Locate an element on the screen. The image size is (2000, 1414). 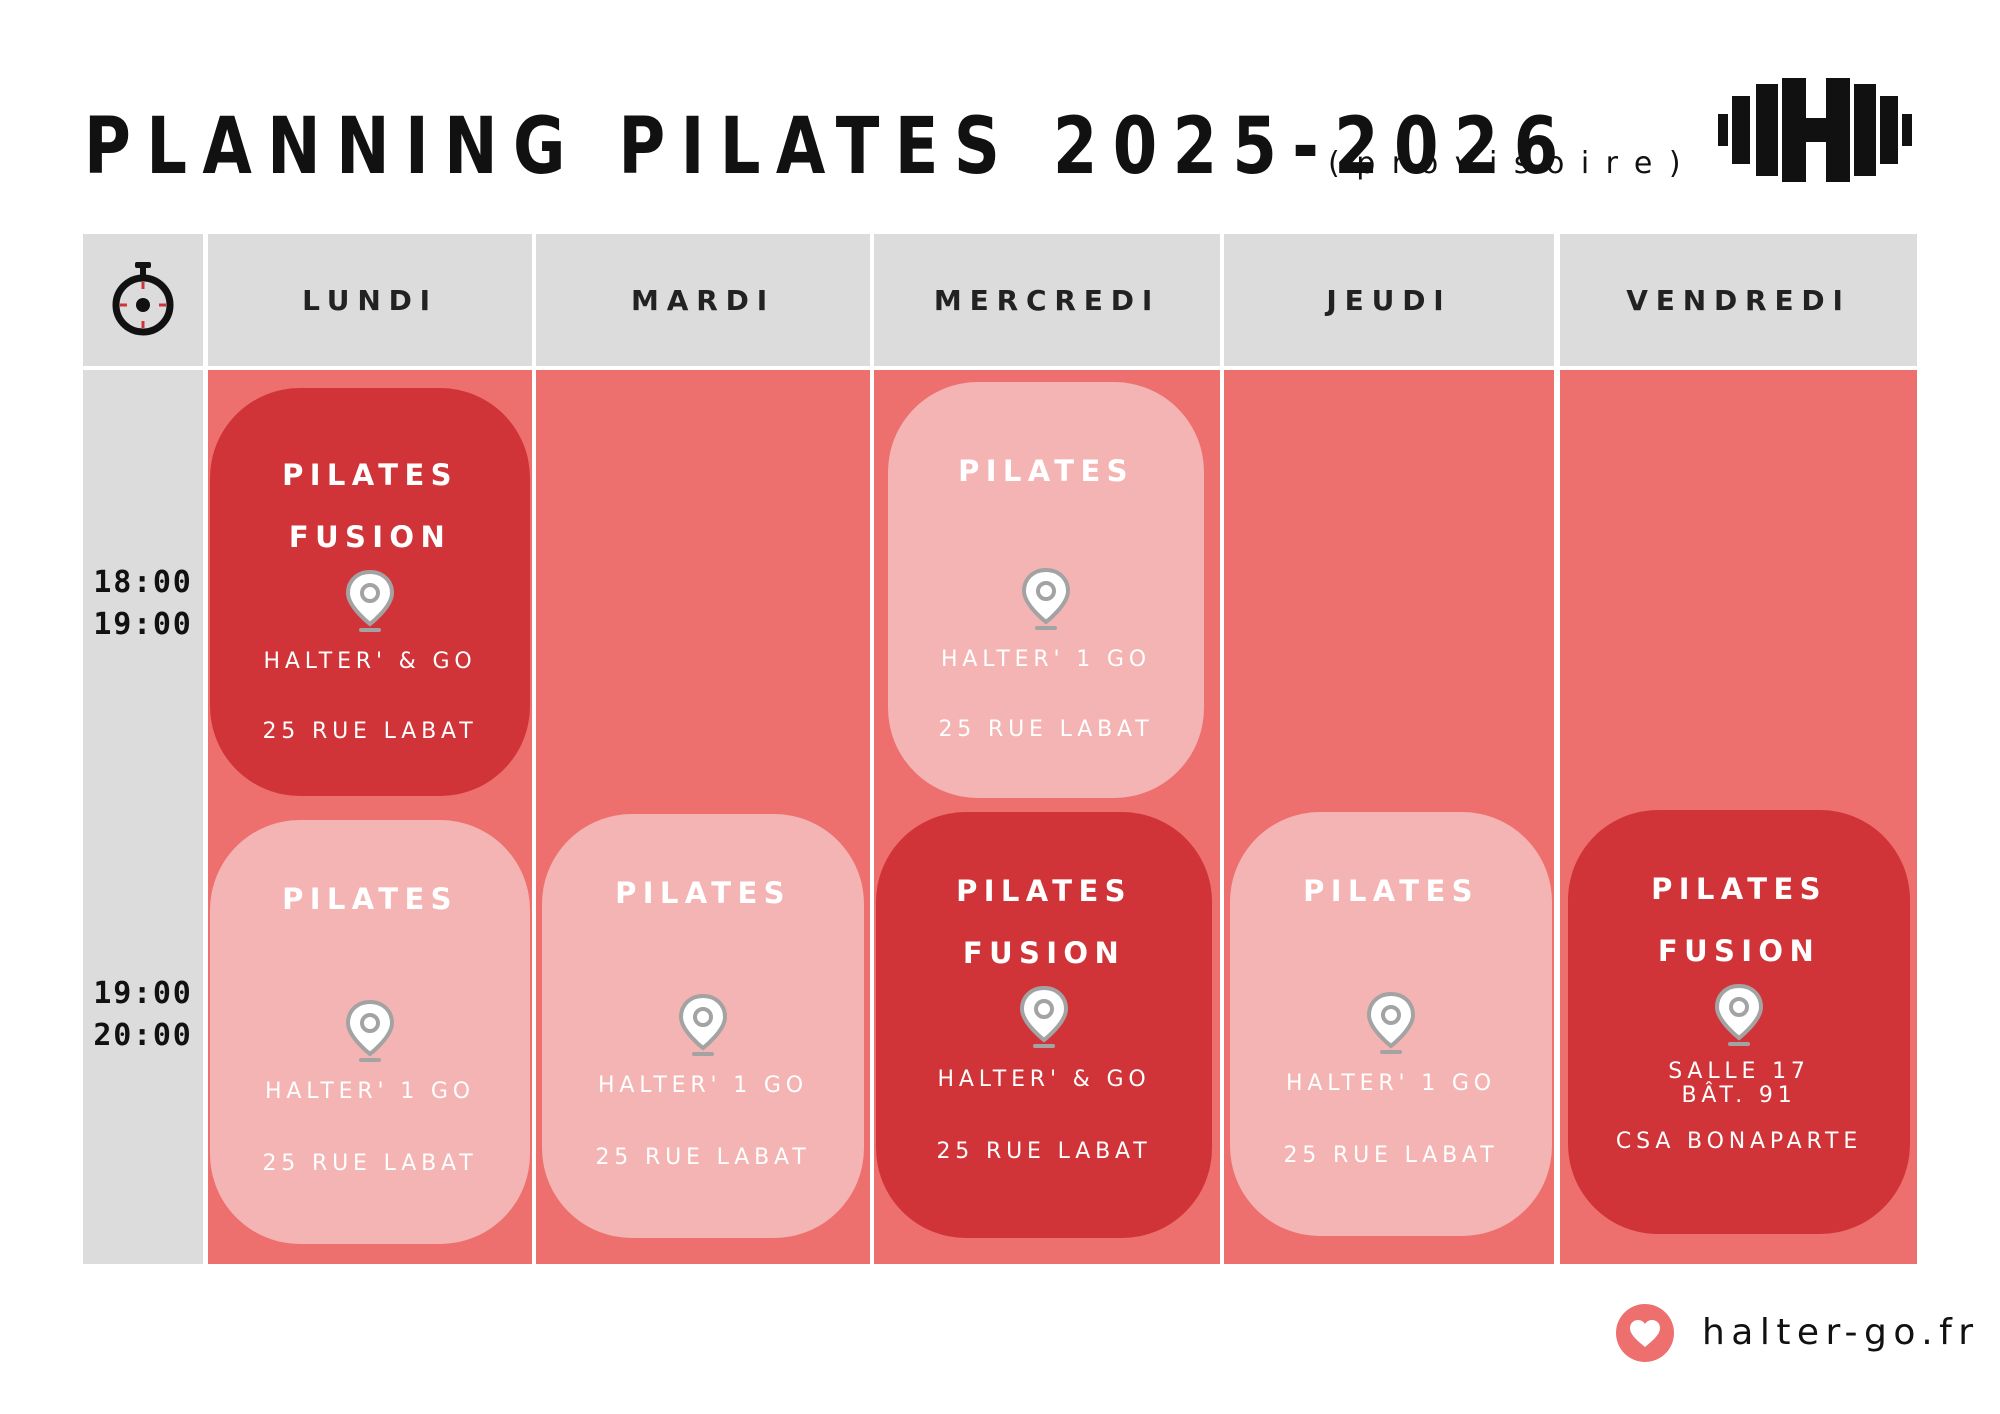
time-end: 19:00 is located at coordinates (143, 624).